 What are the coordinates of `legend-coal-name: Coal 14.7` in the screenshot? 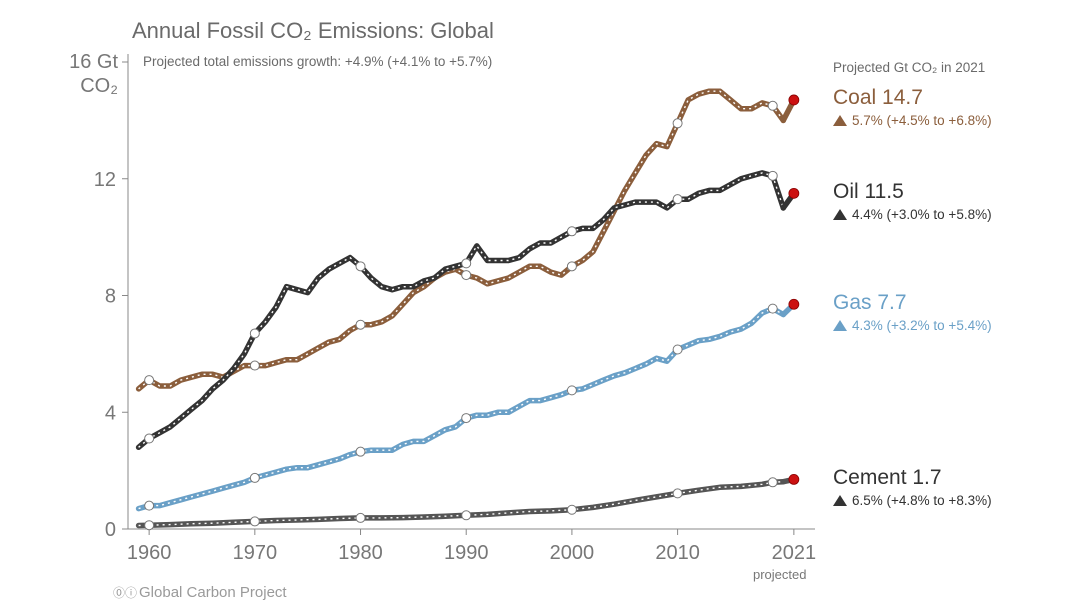 It's located at (878, 97).